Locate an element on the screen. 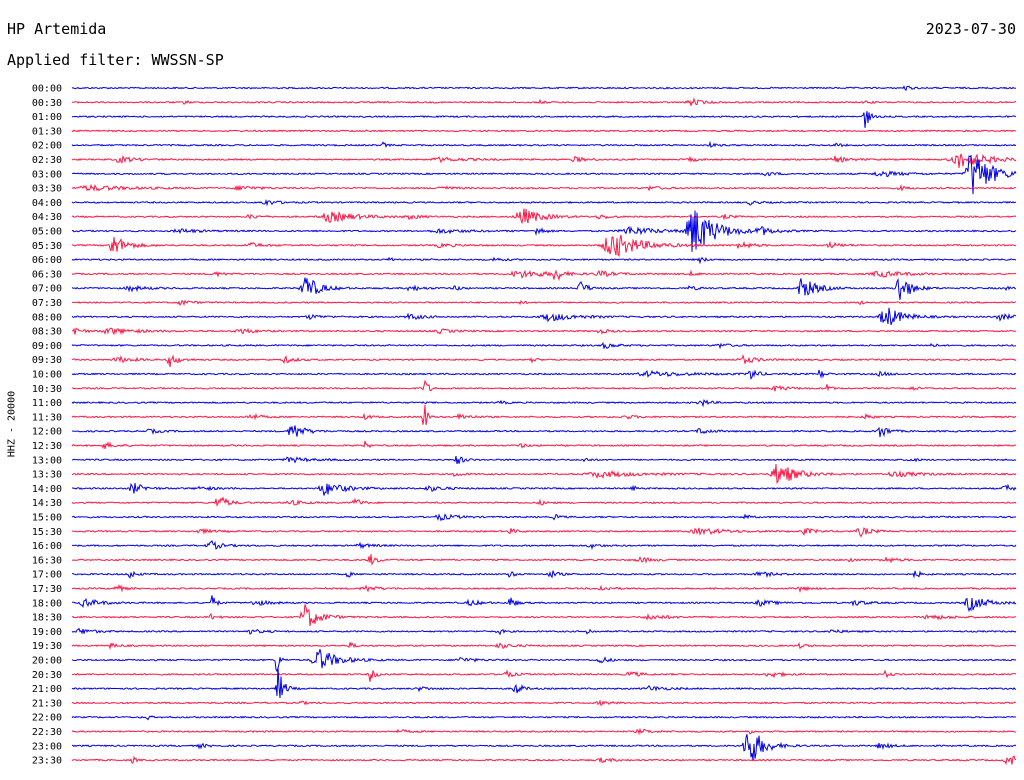 This screenshot has width=1024, height=780. time-label: 13:30 is located at coordinates (47, 475).